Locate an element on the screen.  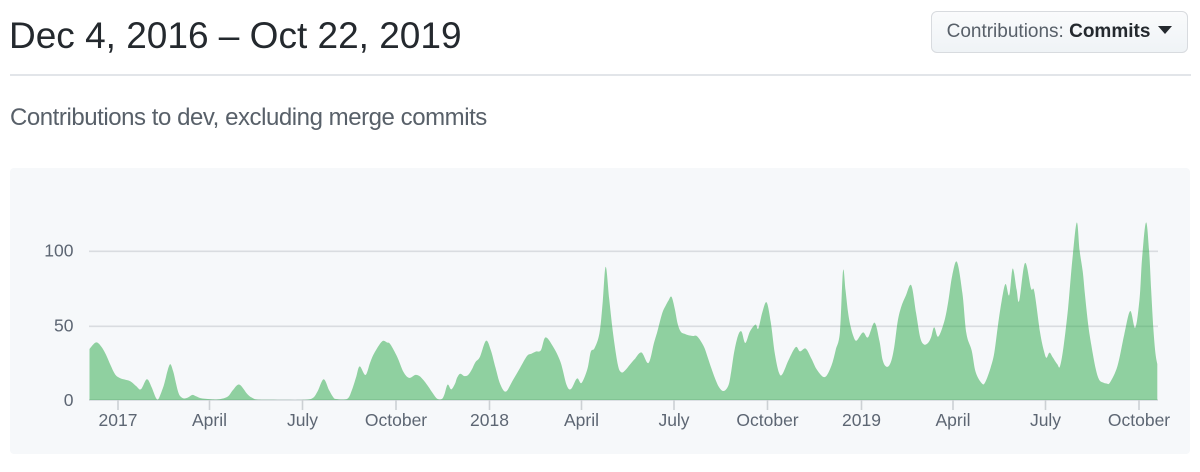
svg-text: 0 is located at coordinates (69, 400).